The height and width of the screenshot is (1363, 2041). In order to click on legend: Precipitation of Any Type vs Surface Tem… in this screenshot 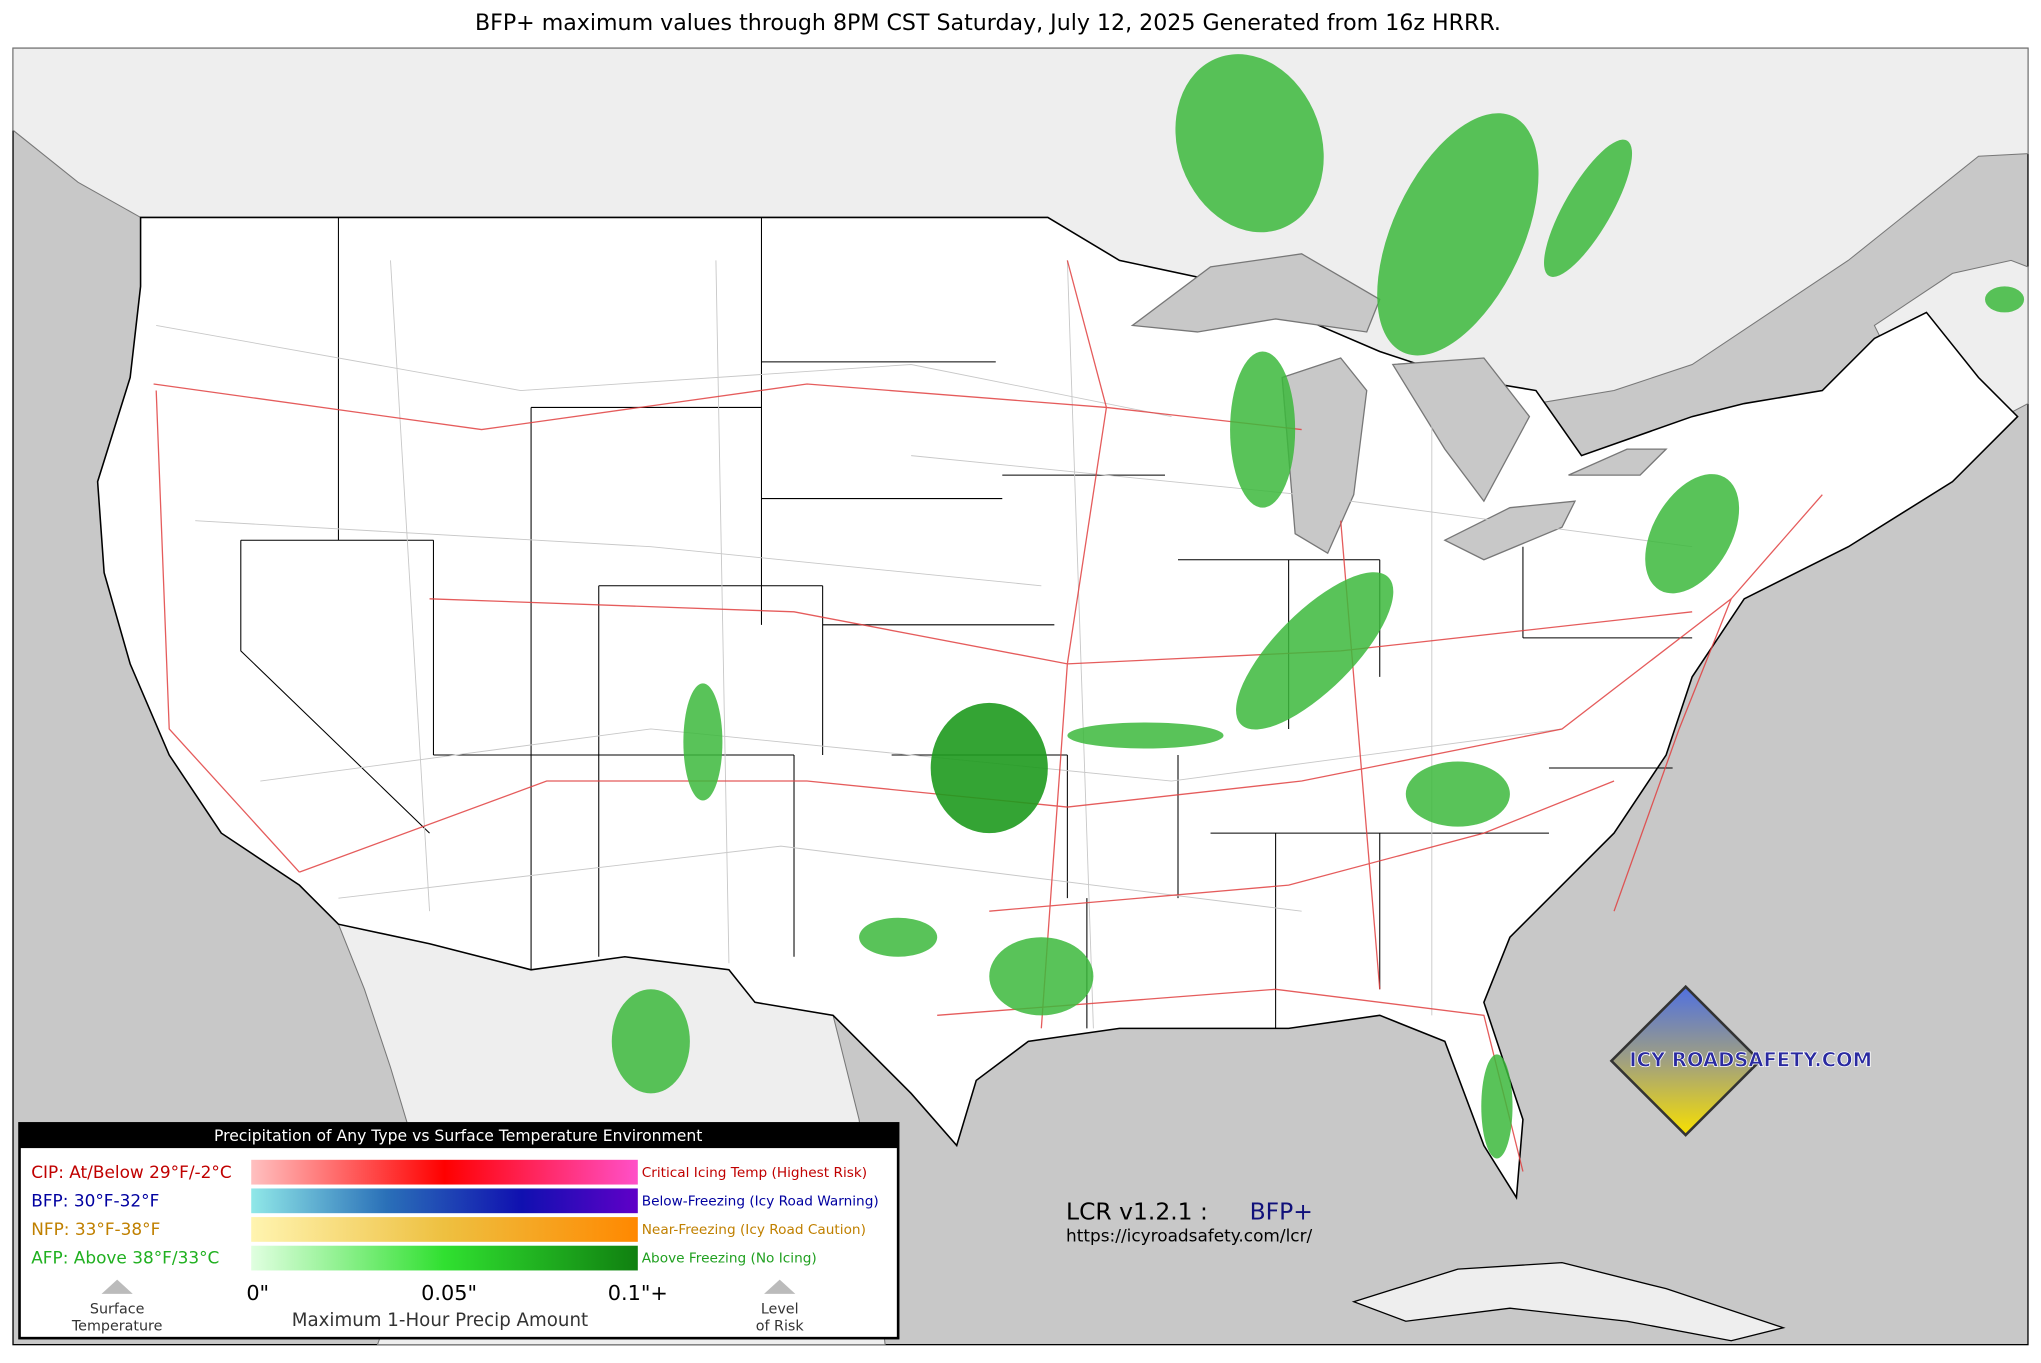, I will do `click(459, 1231)`.